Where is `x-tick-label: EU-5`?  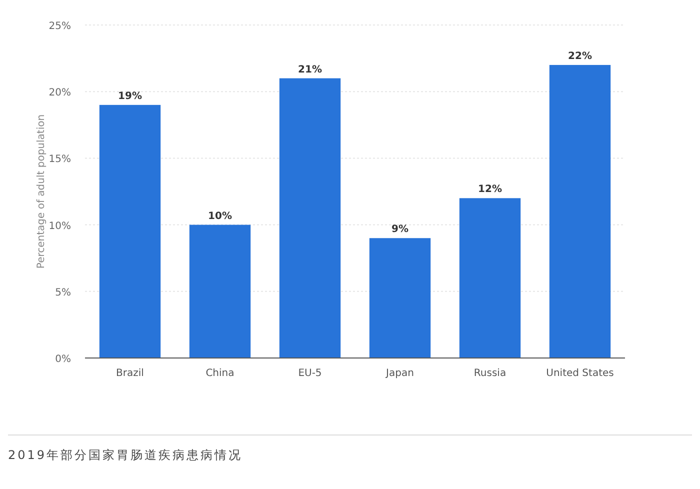
x-tick-label: EU-5 is located at coordinates (310, 373).